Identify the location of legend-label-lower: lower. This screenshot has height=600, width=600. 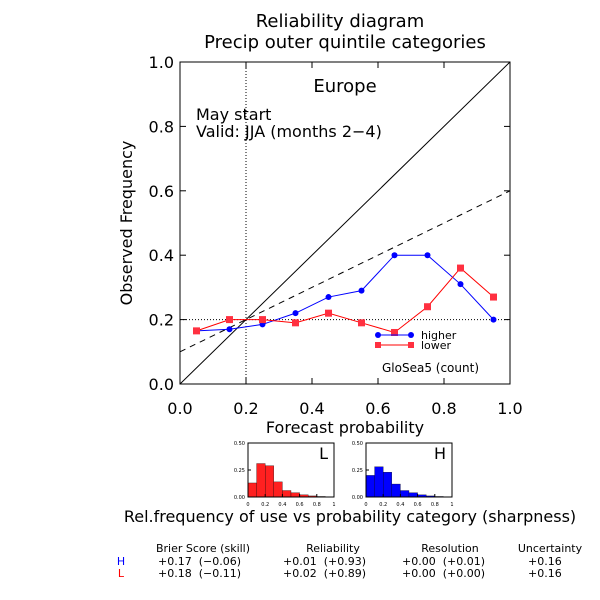
(436, 345).